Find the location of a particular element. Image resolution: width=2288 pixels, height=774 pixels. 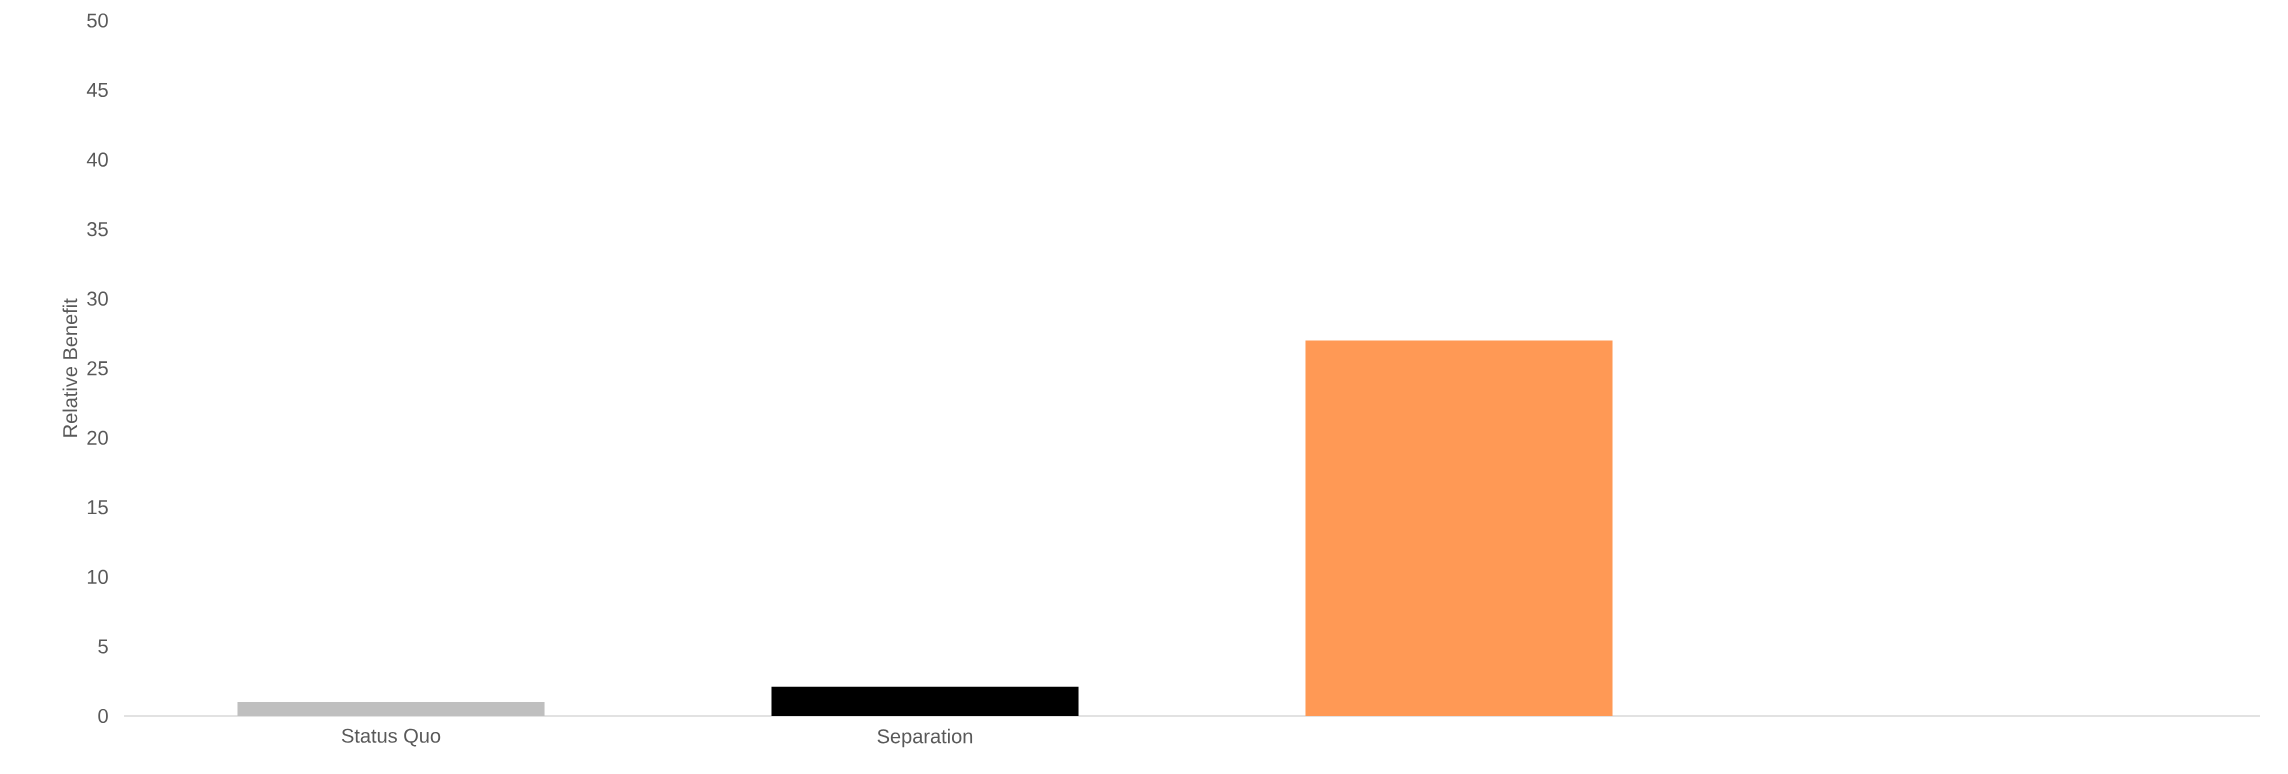

y-axis-title: Relative Benefit is located at coordinates (70, 367).